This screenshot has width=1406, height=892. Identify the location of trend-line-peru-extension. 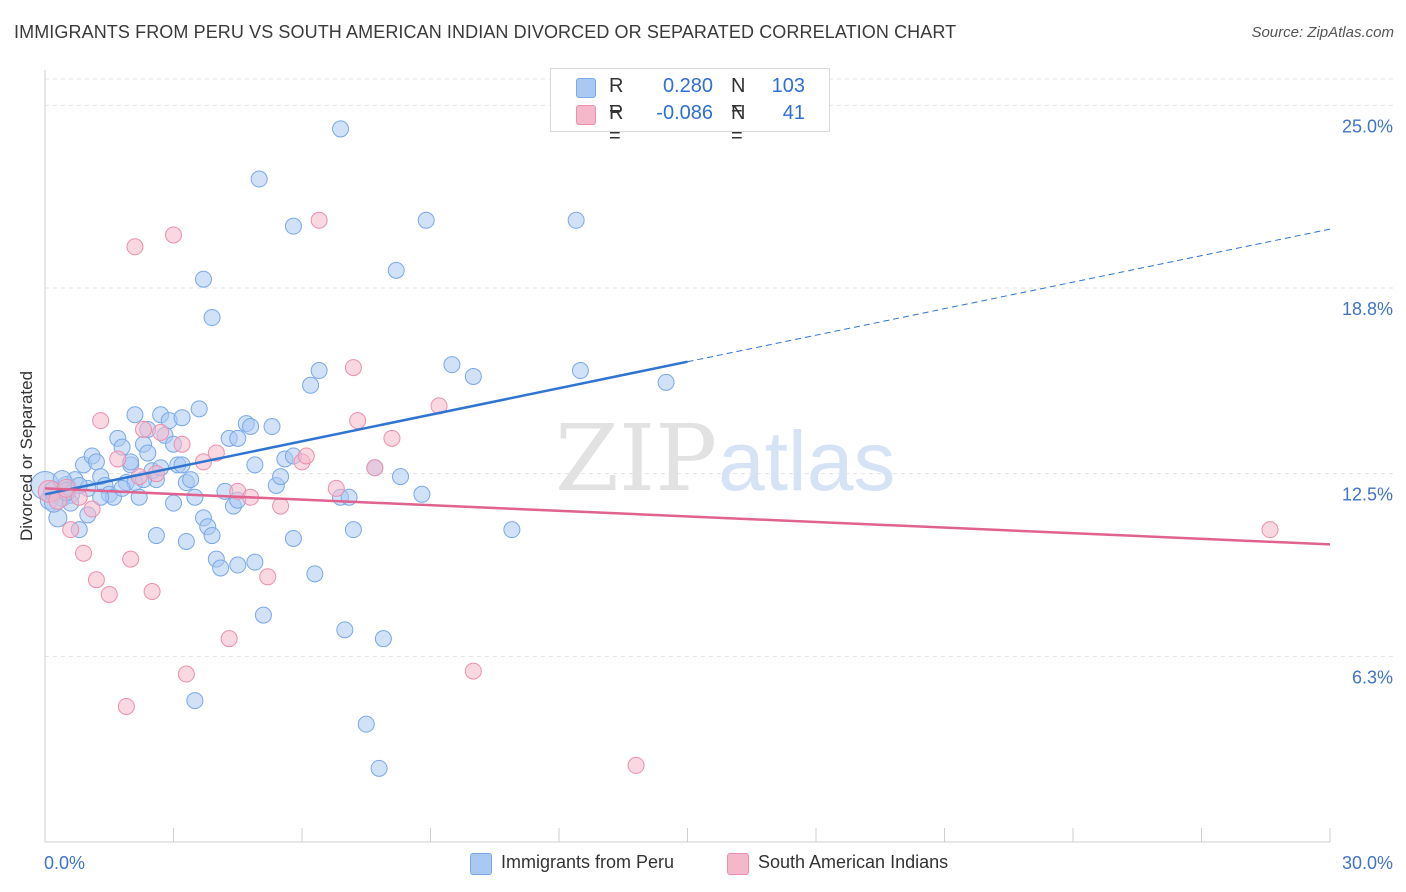
(1009, 295).